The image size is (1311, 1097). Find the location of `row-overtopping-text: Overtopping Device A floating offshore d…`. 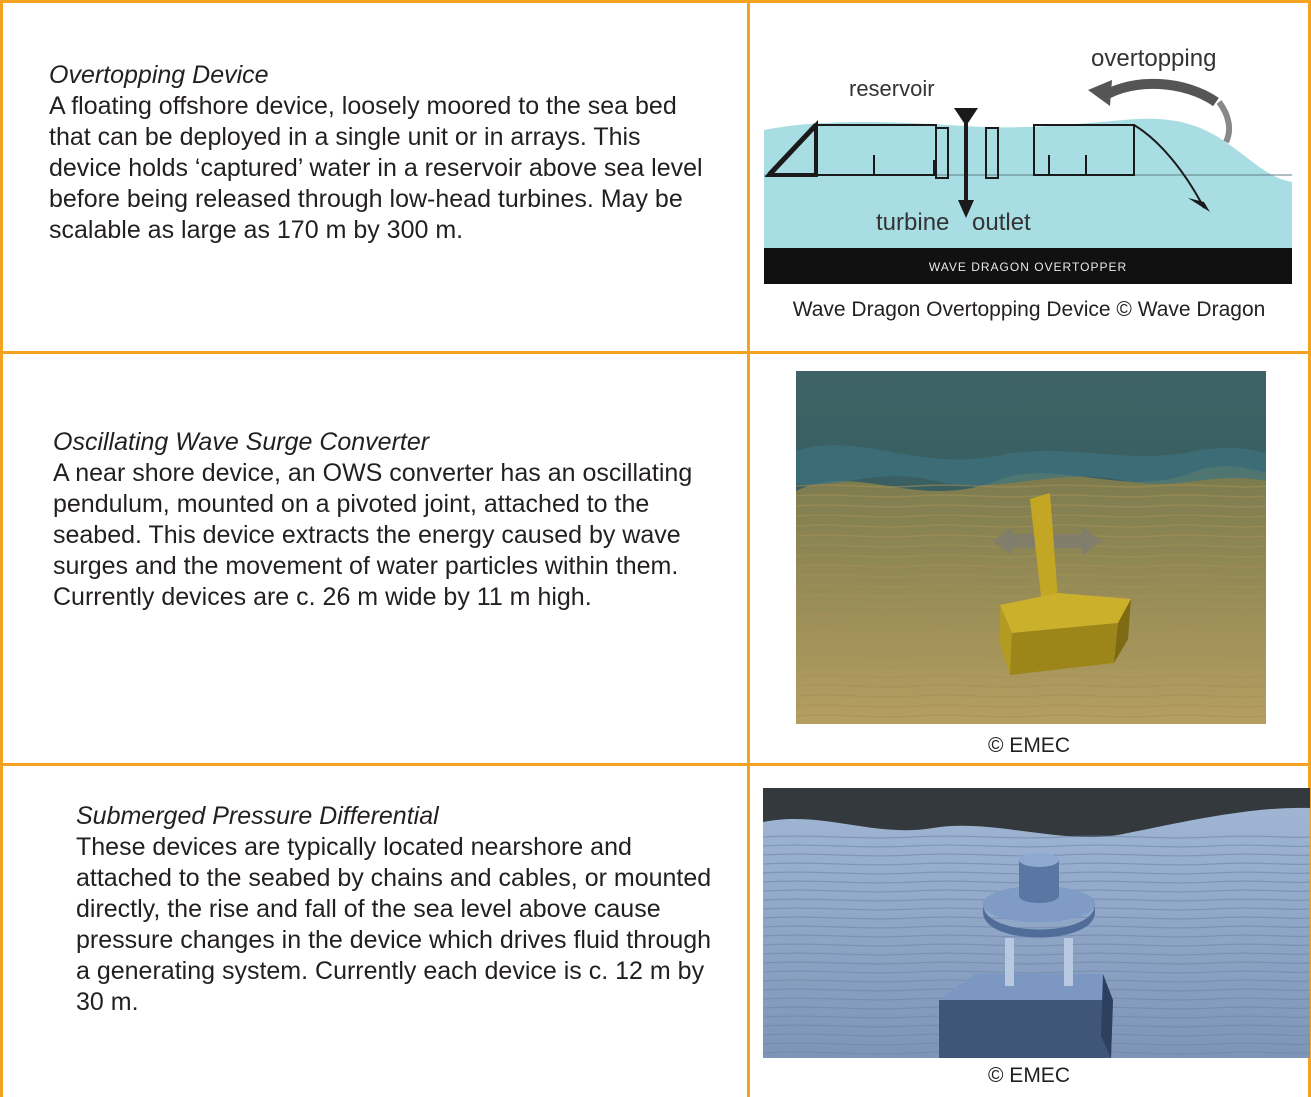

row-overtopping-text: Overtopping Device A floating offshore d… is located at coordinates (379, 153).